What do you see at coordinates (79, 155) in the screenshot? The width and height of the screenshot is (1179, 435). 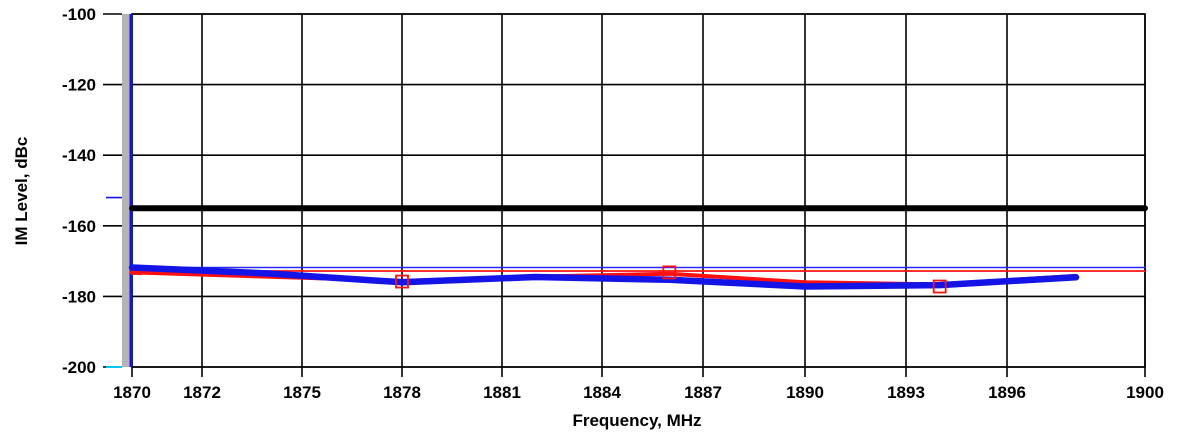 I see `y-tick-label--140: -140` at bounding box center [79, 155].